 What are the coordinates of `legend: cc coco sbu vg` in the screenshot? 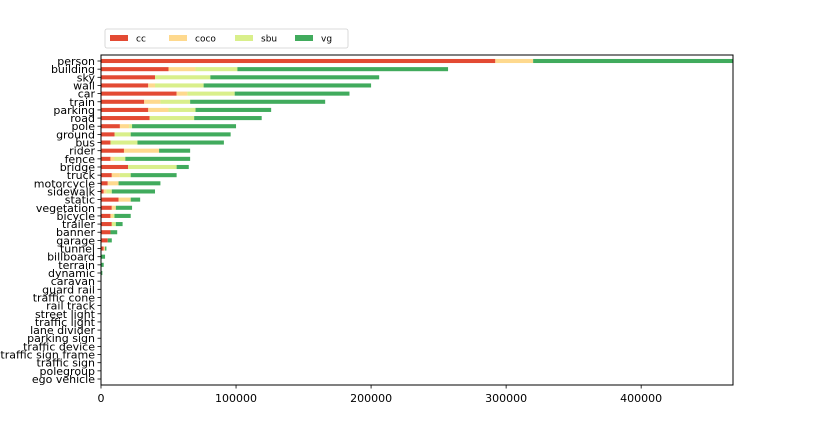 It's located at (226, 38).